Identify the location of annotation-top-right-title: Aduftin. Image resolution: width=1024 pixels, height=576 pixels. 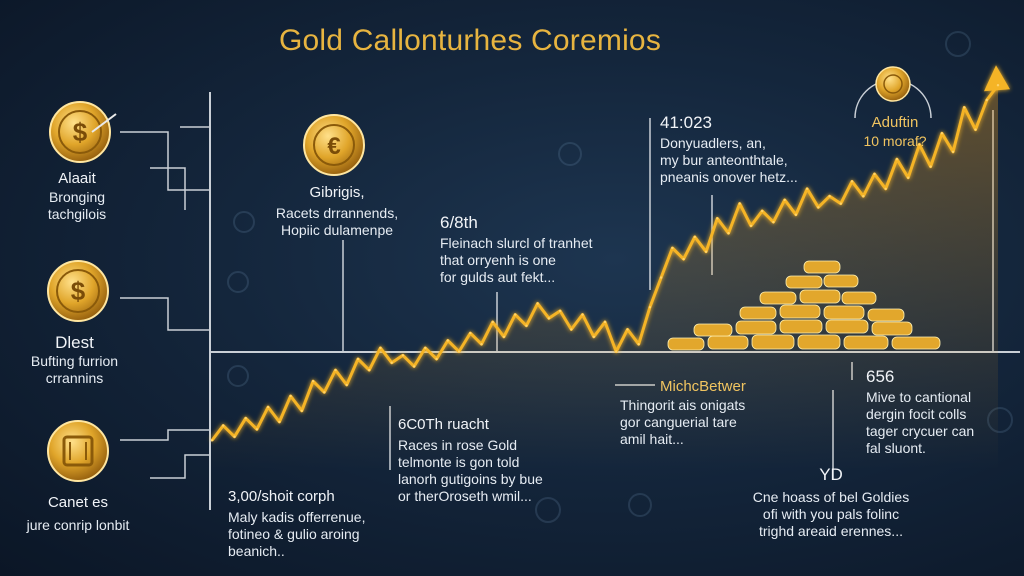
(895, 122).